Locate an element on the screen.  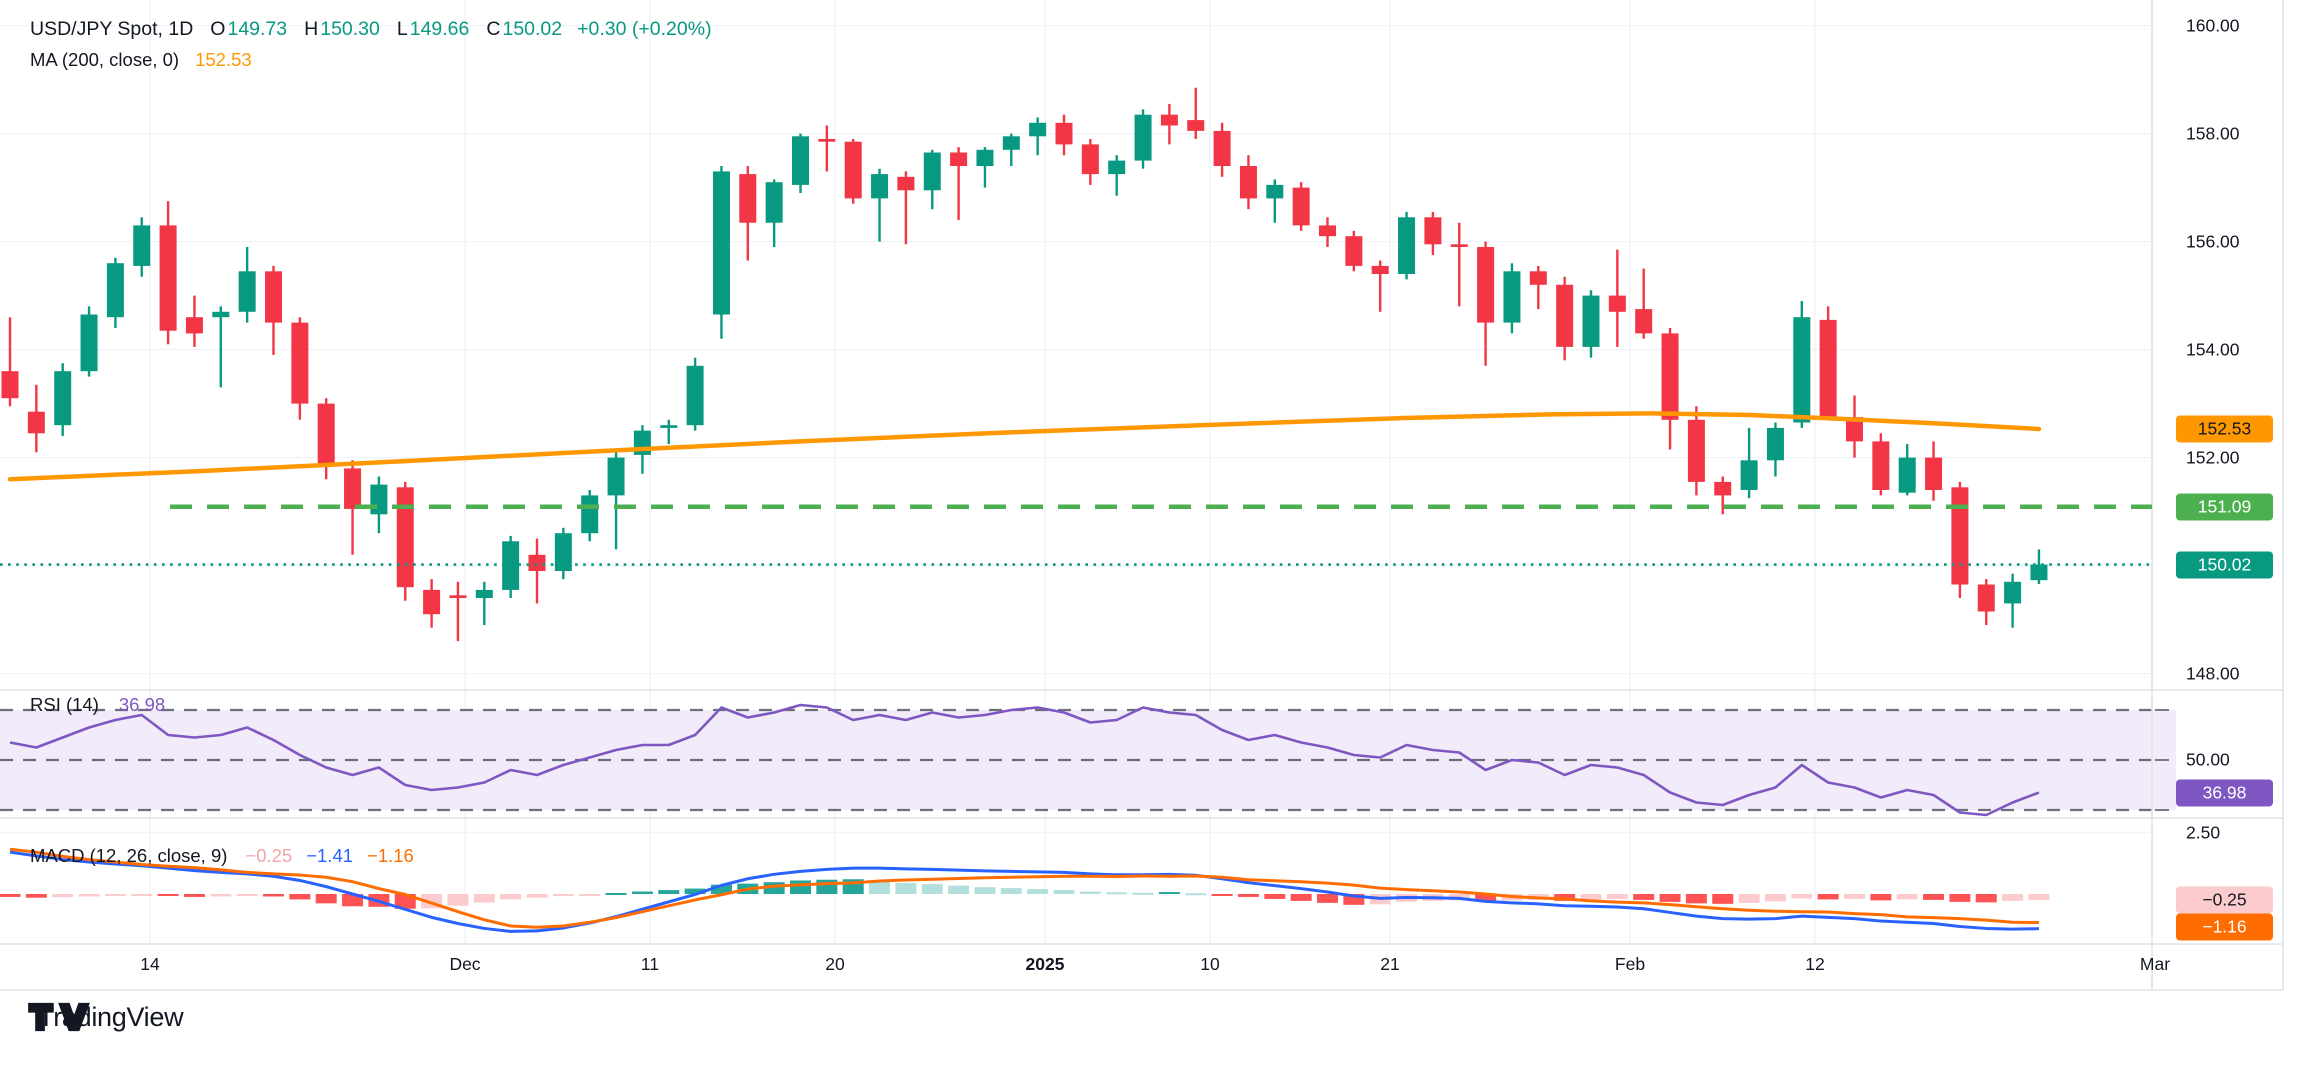
ma-price-badge: 152.53 is located at coordinates (2224, 429).